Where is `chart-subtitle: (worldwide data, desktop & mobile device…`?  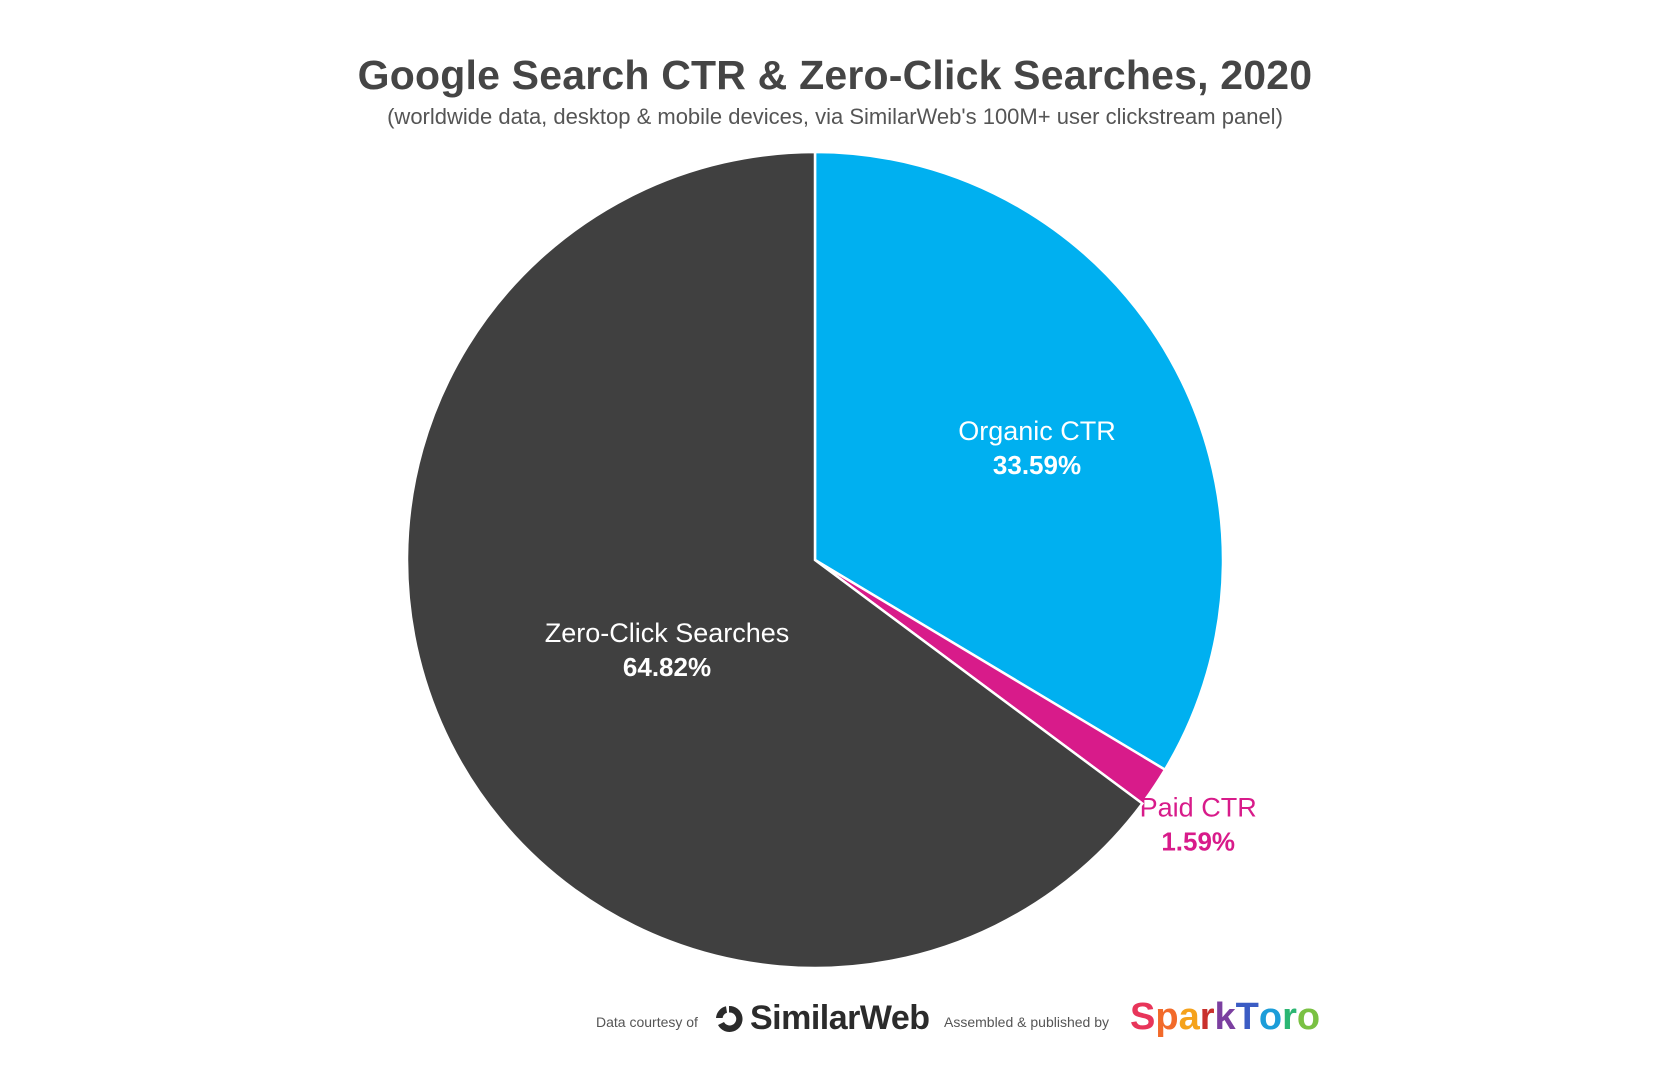 chart-subtitle: (worldwide data, desktop & mobile device… is located at coordinates (835, 116).